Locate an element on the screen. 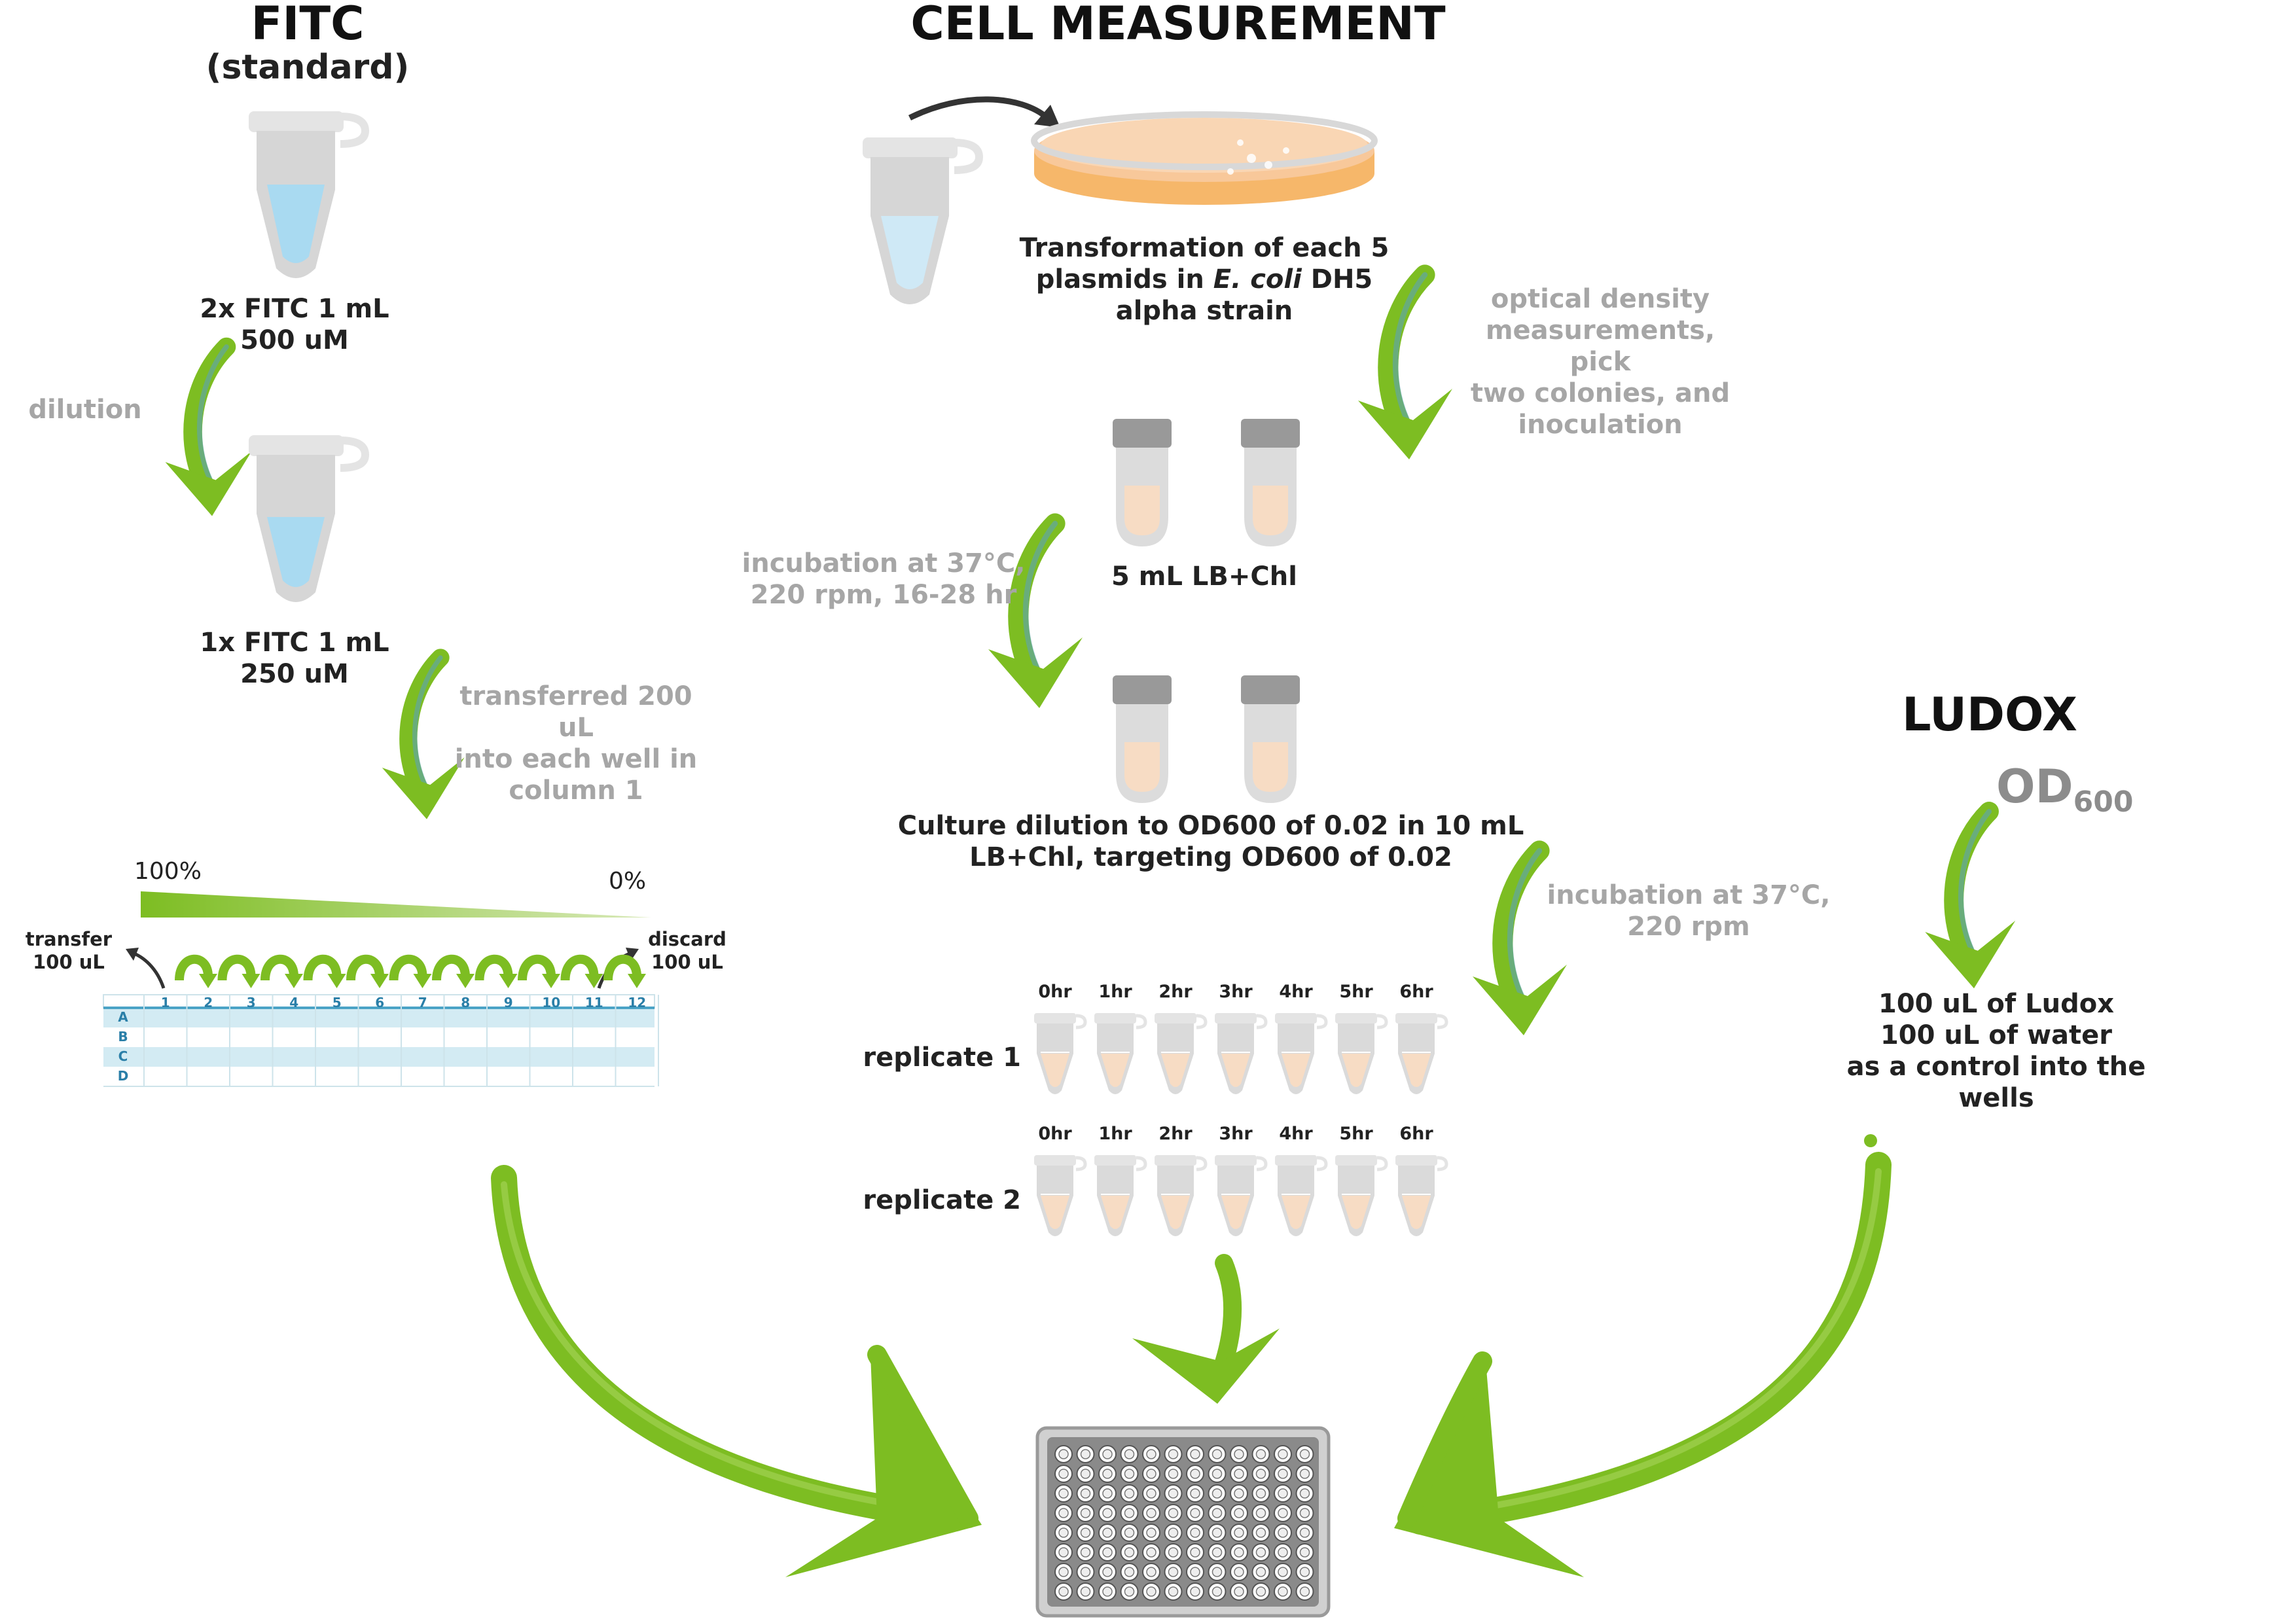 The image size is (2296, 1623). od600-label: OD600 is located at coordinates (2065, 789).